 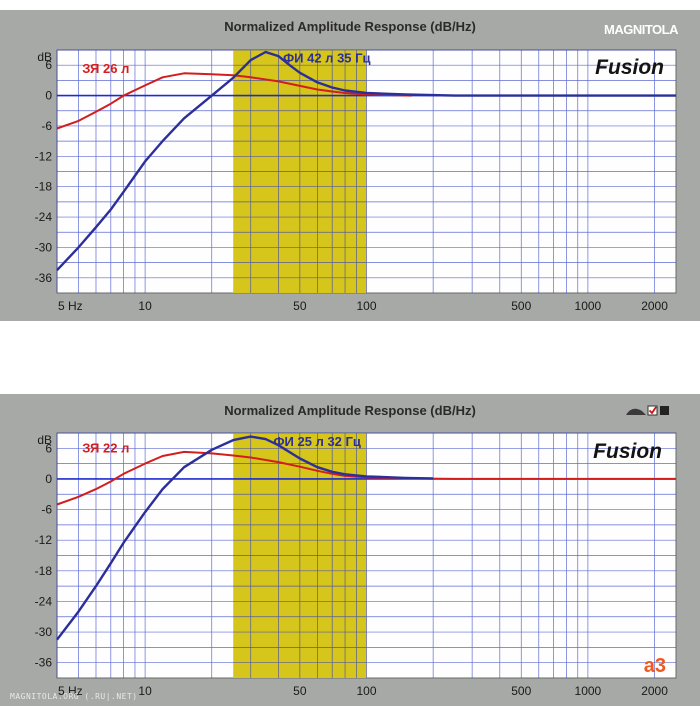 I want to click on magnitola-logo-text: MAGNITOLA, so click(x=641, y=29).